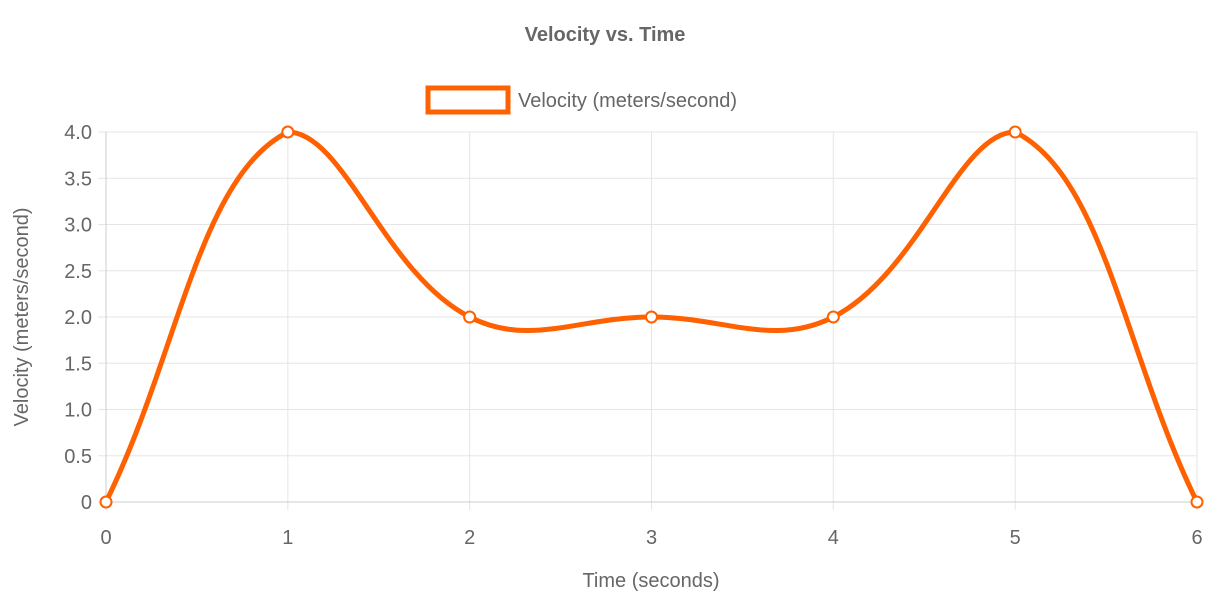 The image size is (1210, 605). I want to click on x-tick-label: 2, so click(469, 538).